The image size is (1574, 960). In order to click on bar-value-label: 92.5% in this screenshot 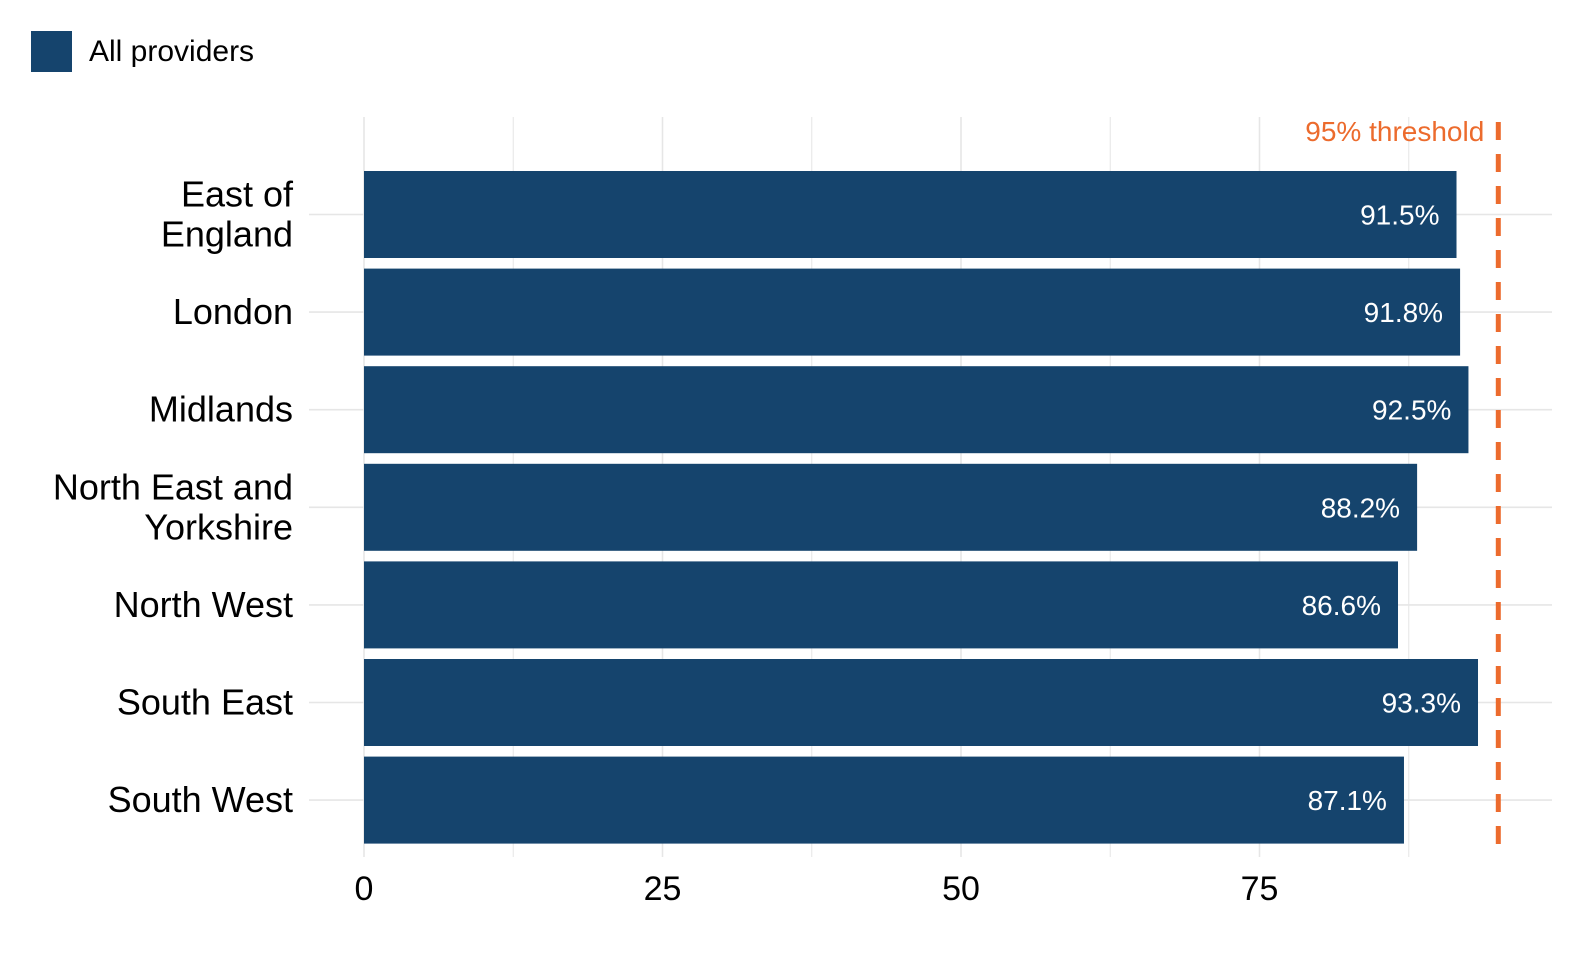, I will do `click(1411, 410)`.